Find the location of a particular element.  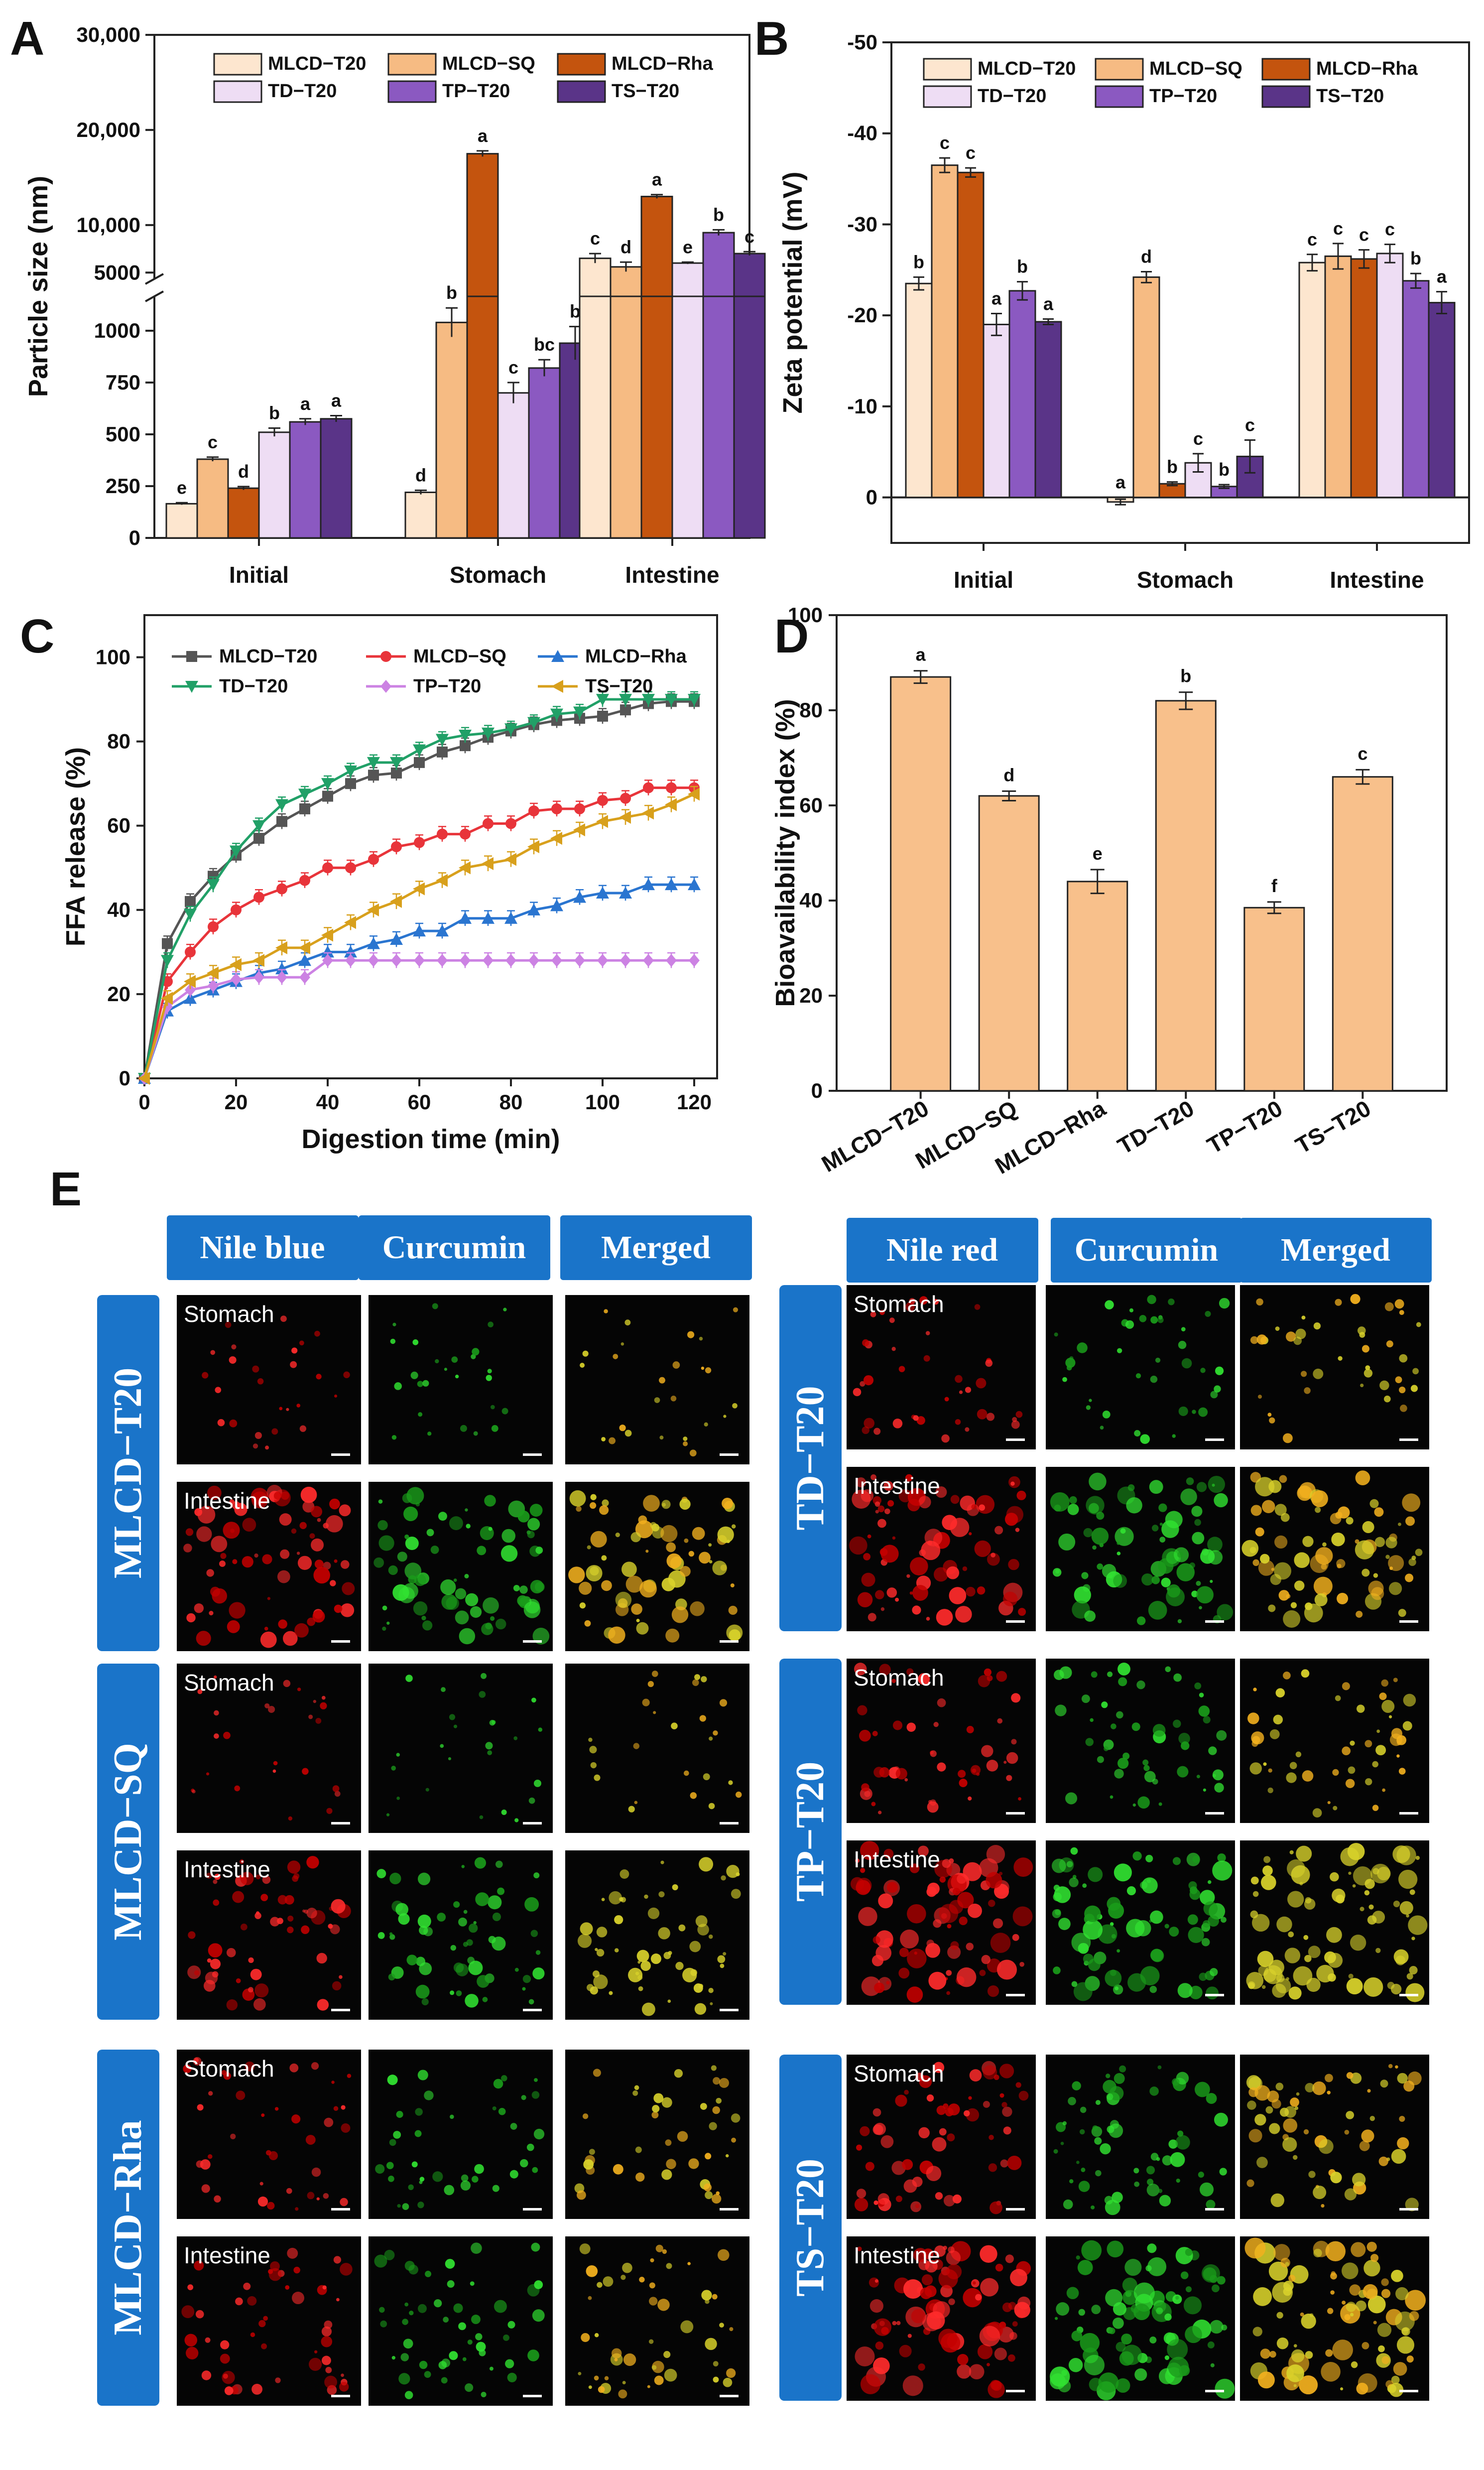

row-label-box is located at coordinates (128, 2228).